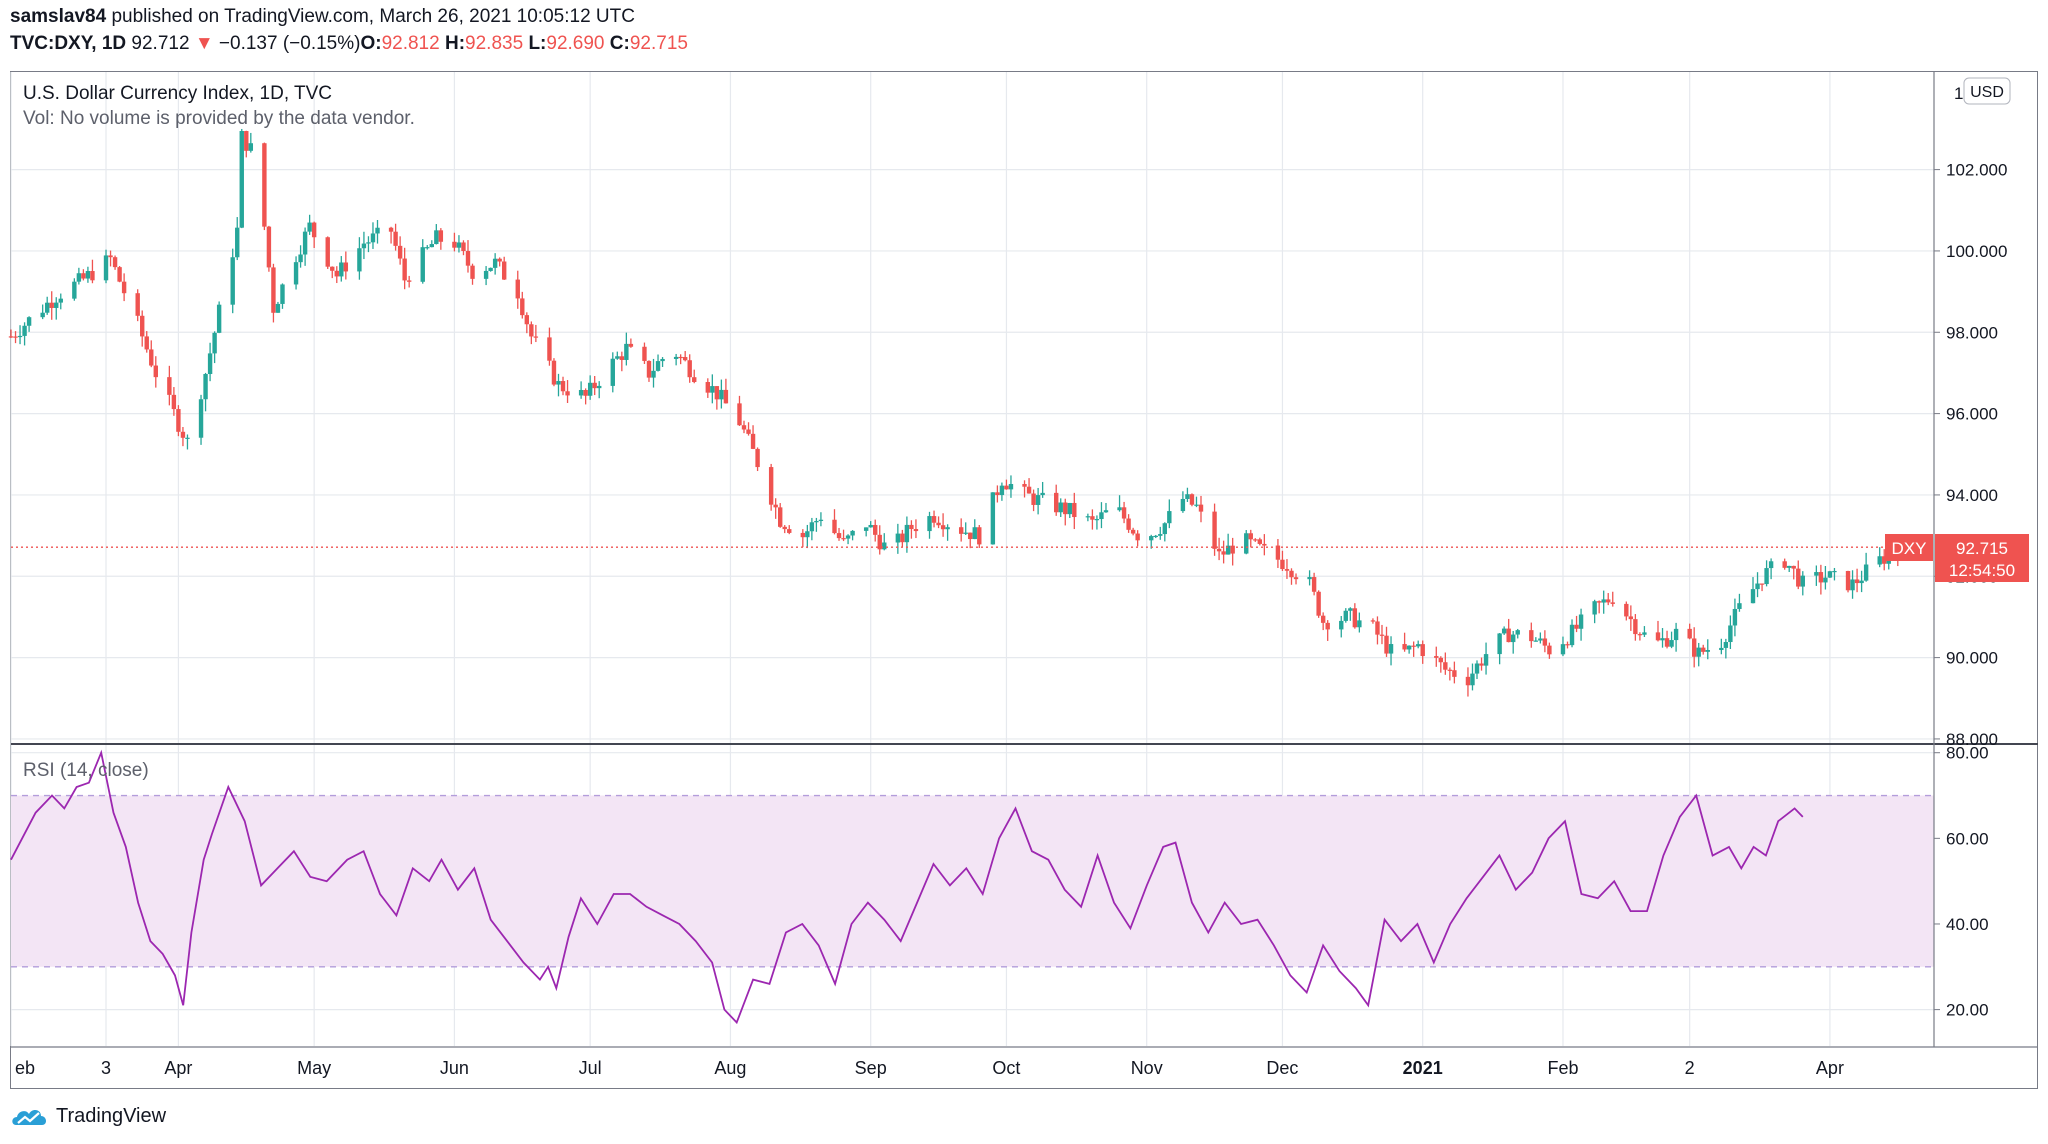  What do you see at coordinates (455, 43) in the screenshot?
I see `high-label: H:` at bounding box center [455, 43].